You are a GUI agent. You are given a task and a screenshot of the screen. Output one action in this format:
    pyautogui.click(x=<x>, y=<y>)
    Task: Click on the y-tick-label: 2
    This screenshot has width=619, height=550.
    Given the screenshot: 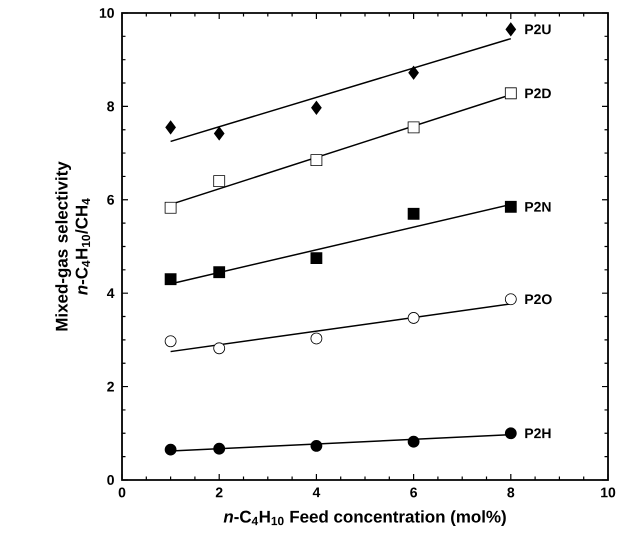 What is the action you would take?
    pyautogui.click(x=110, y=387)
    